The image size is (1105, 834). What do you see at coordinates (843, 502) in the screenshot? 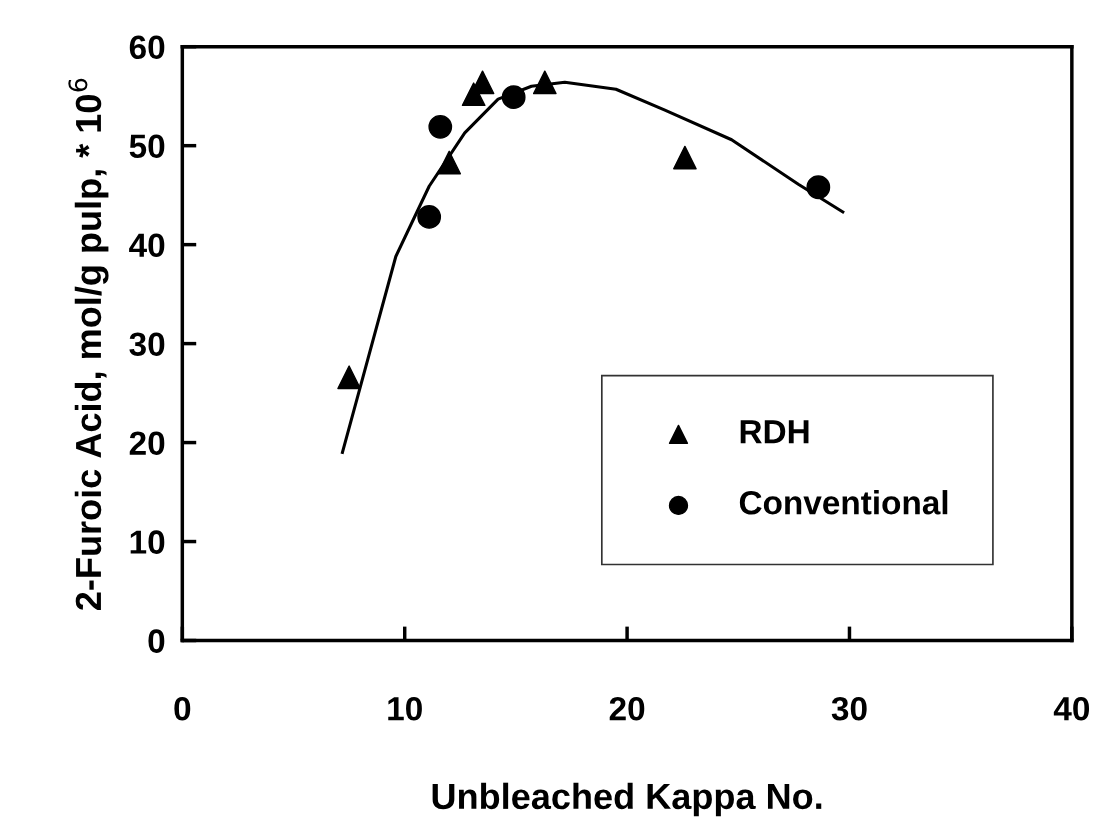
I see `legend-label: Conventional` at bounding box center [843, 502].